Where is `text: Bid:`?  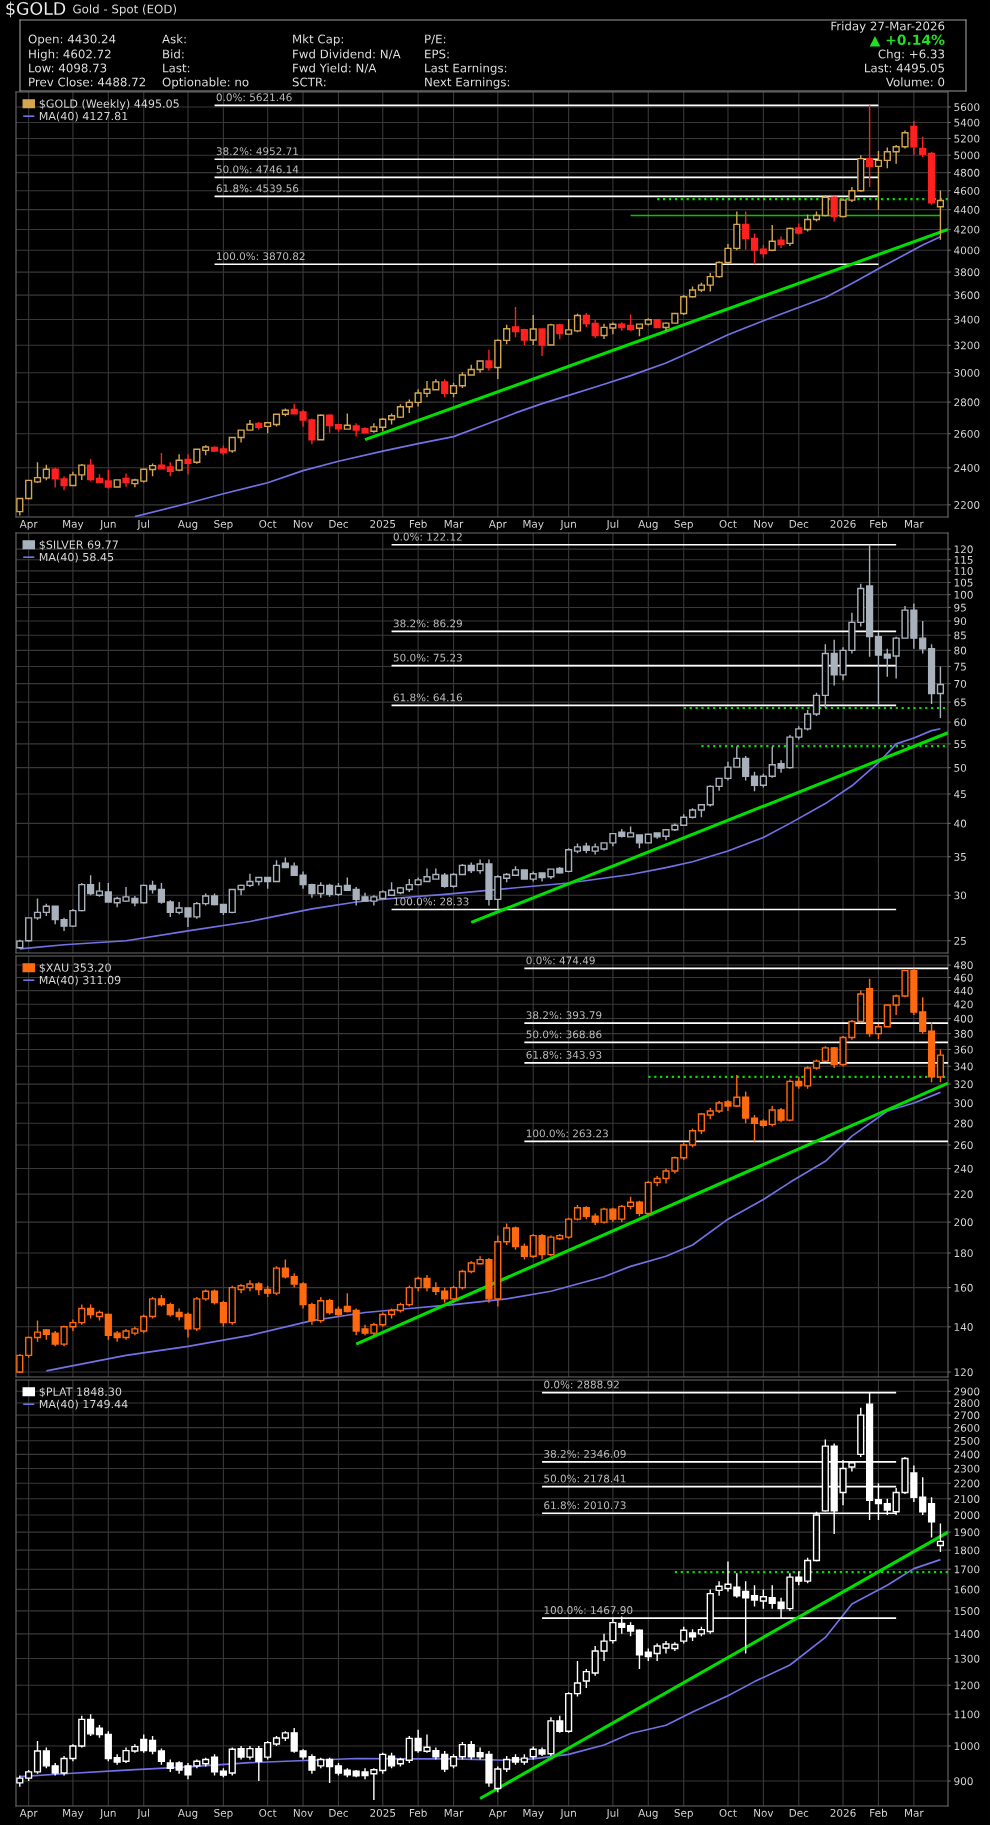
text: Bid: is located at coordinates (173, 54).